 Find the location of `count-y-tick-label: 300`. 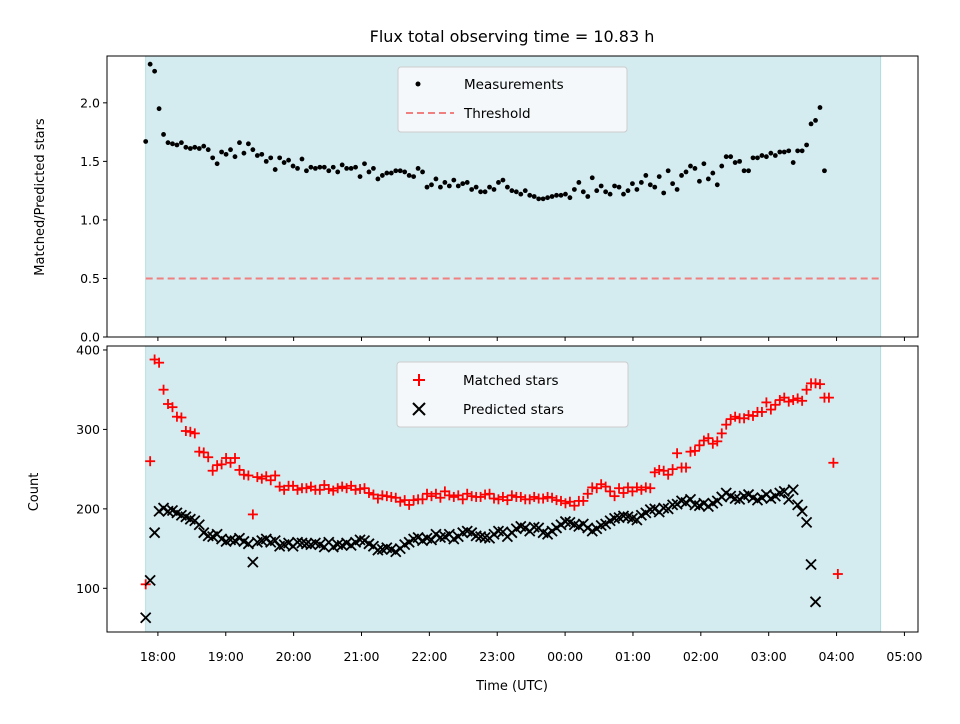

count-y-tick-label: 300 is located at coordinates (88, 429).